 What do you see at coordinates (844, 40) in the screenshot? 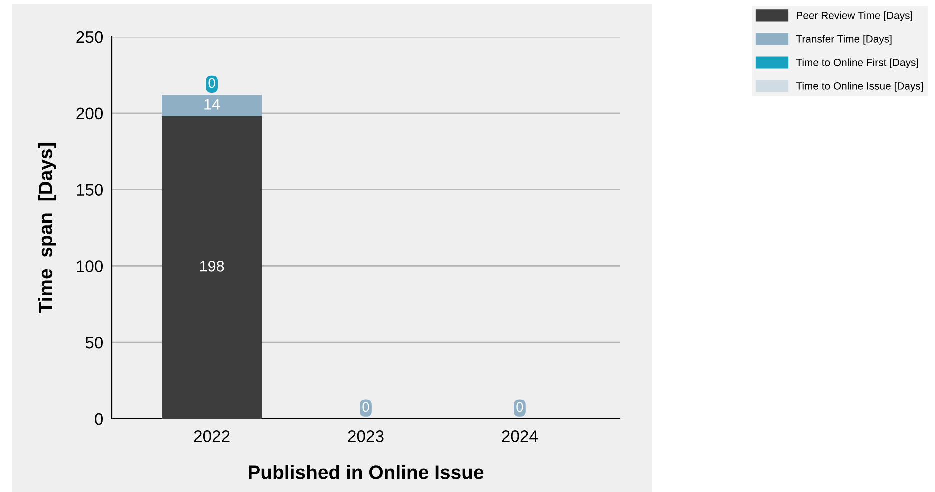
I see `legend-label: Transfer Time [Days]` at bounding box center [844, 40].